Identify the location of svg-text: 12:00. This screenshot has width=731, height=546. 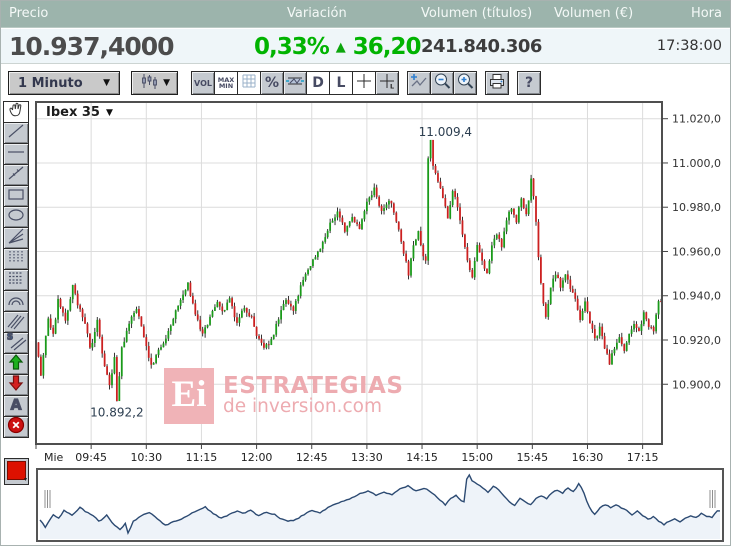
(257, 457).